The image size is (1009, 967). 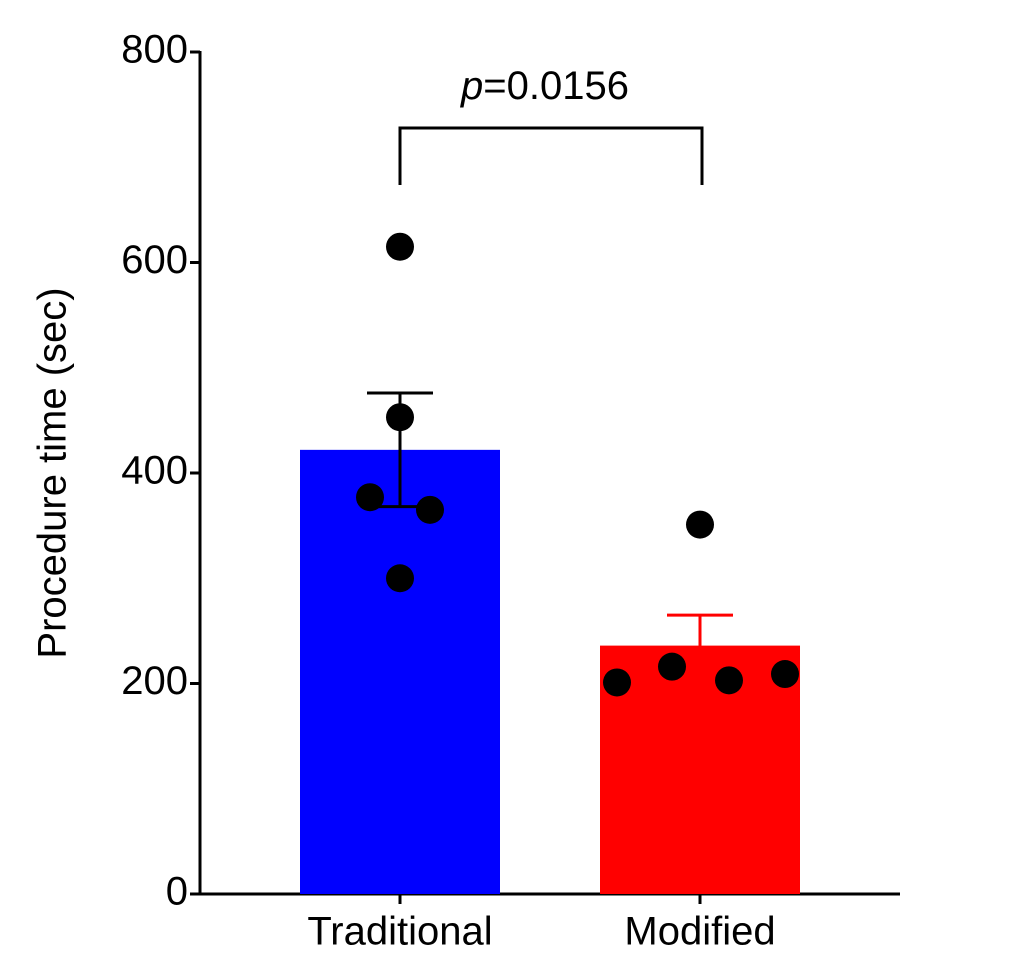 What do you see at coordinates (154, 681) in the screenshot?
I see `y-tick-label: 200` at bounding box center [154, 681].